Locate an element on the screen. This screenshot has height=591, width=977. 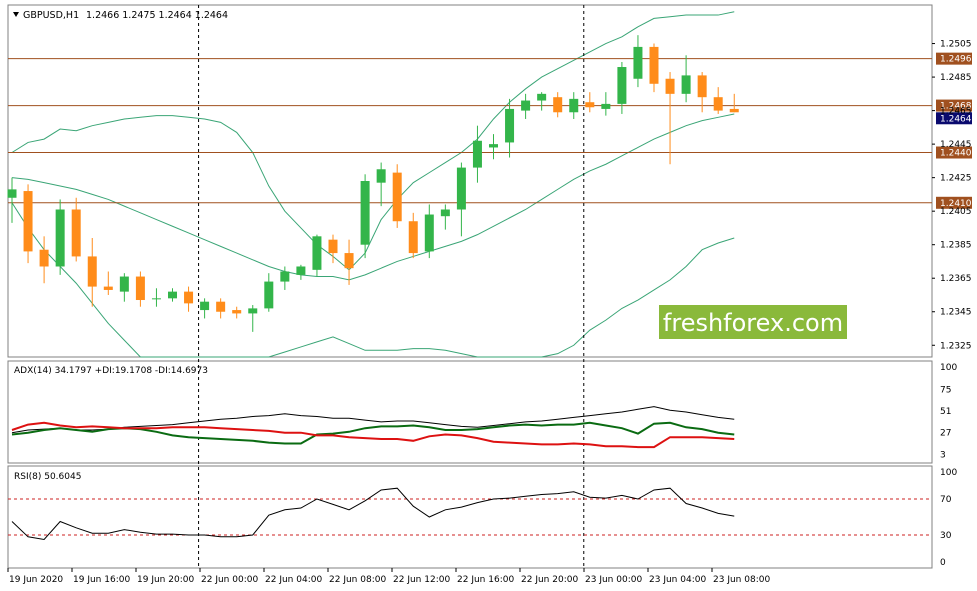
adx-lines is located at coordinates (373, 427).